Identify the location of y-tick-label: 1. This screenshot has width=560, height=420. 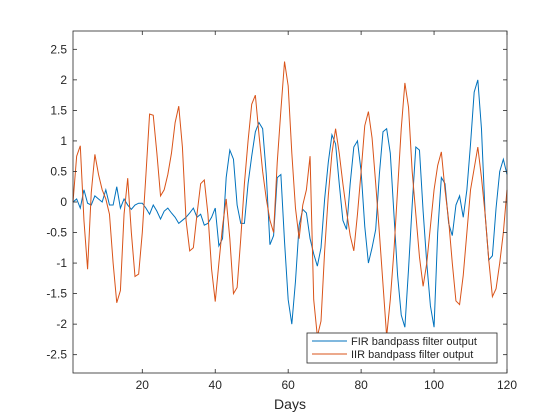
(63, 141).